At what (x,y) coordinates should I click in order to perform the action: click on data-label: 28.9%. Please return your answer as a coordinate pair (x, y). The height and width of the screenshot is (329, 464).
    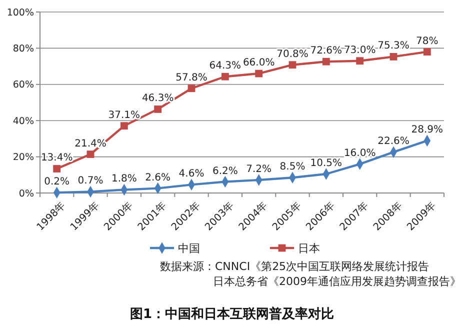
    Looking at the image, I should click on (427, 130).